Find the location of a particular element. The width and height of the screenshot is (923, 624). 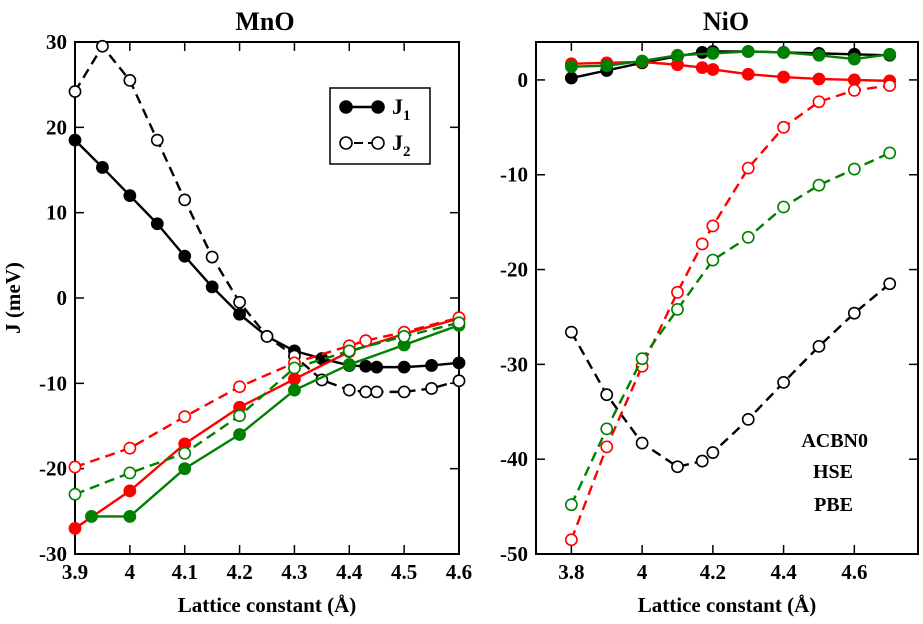

y-tick-label-nio: -50 is located at coordinates (514, 554).